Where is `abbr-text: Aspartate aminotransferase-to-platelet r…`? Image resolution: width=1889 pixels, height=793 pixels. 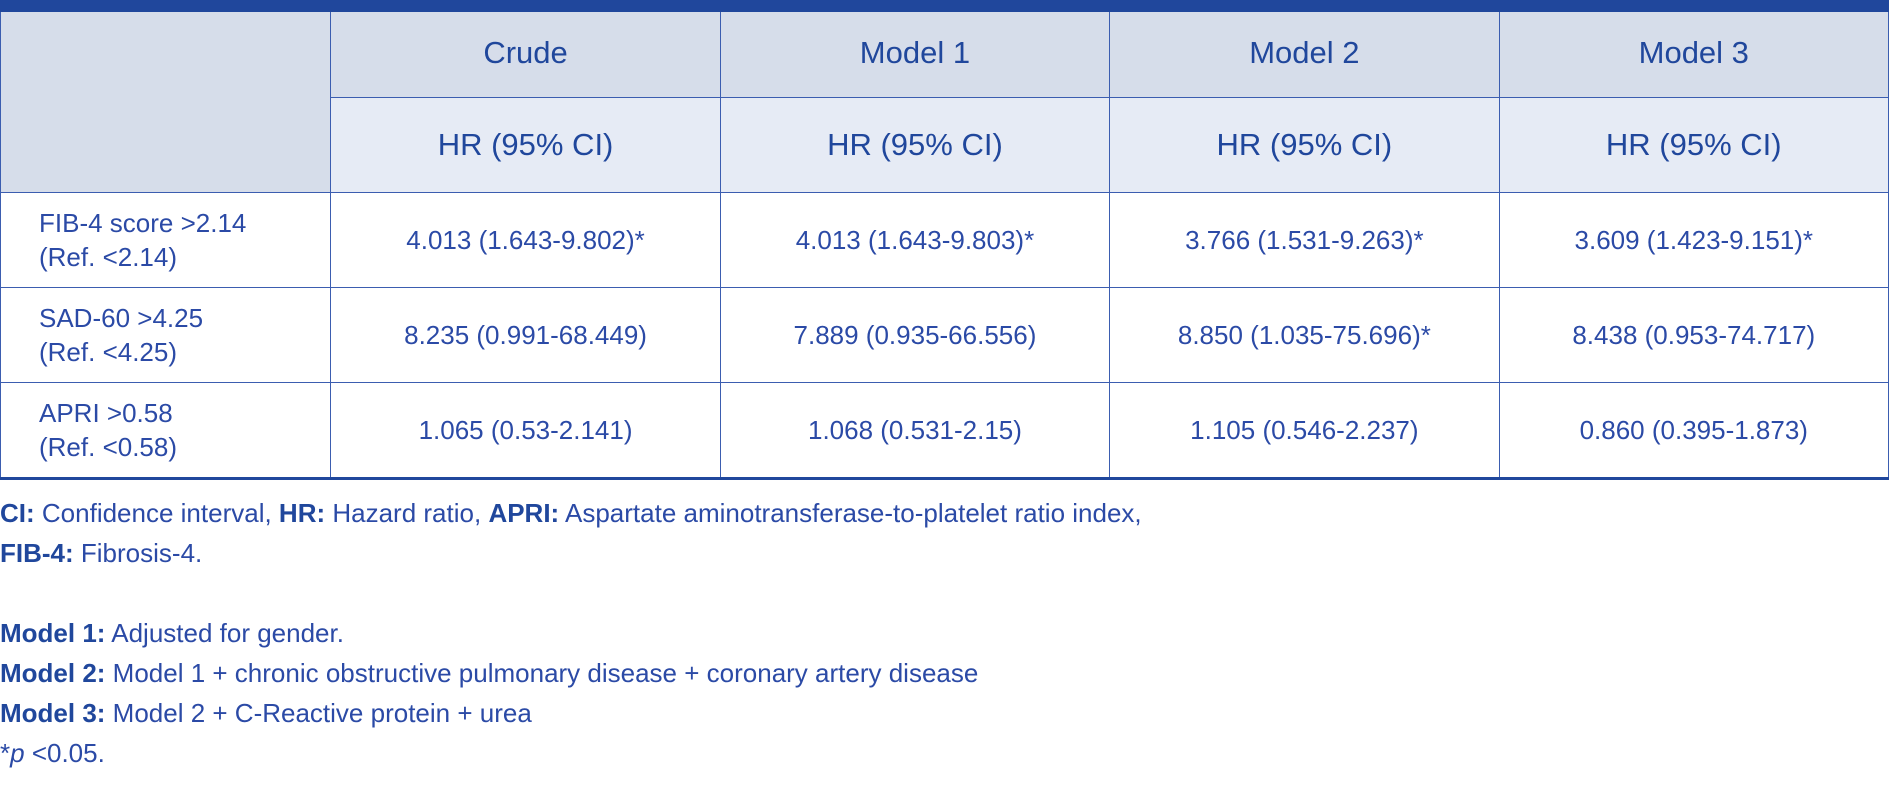
abbr-text: Aspartate aminotransferase-to-platelet r… is located at coordinates (850, 513).